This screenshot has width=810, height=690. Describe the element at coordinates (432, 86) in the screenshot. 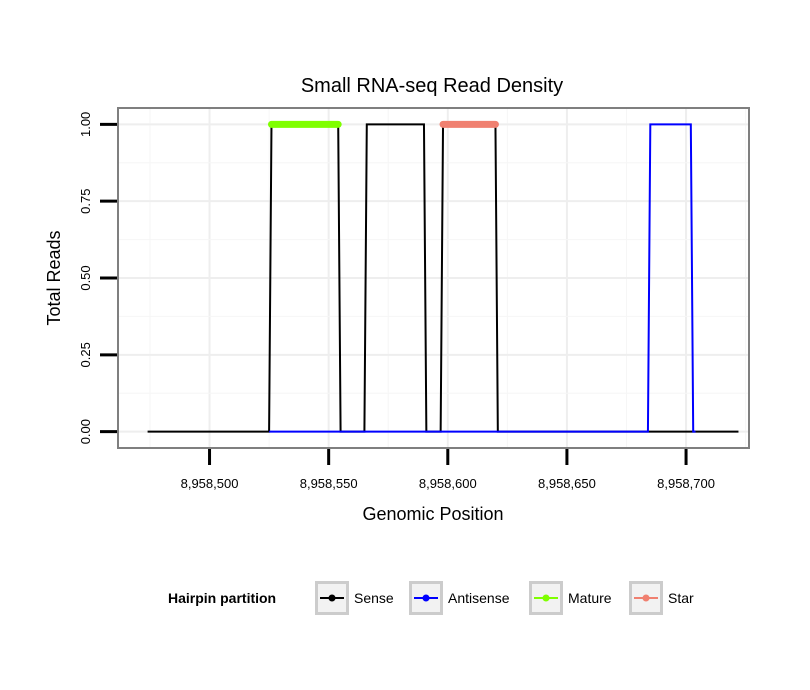

I see `chart-title: Small RNA-seq Read Density` at that location.